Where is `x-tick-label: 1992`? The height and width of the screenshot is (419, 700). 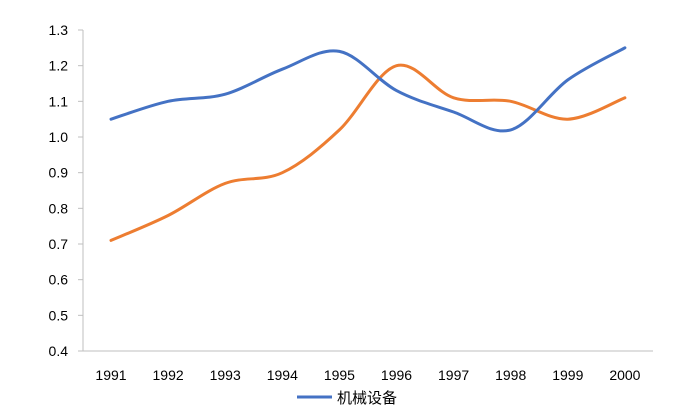
x-tick-label: 1992 is located at coordinates (168, 375).